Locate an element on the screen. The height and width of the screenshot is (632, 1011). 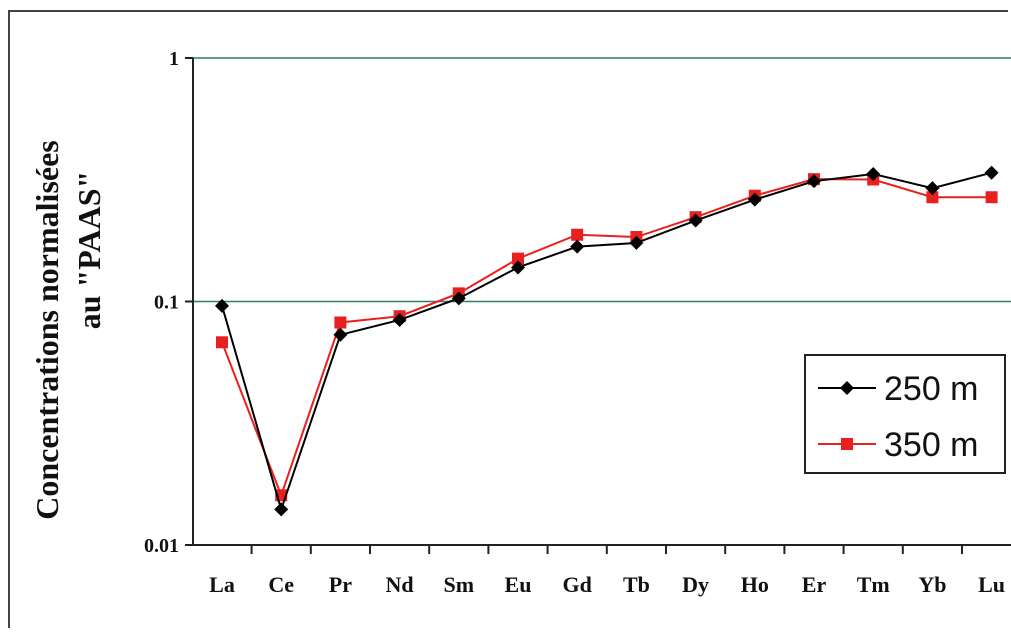
y-tick-label: 1 is located at coordinates (174, 59).